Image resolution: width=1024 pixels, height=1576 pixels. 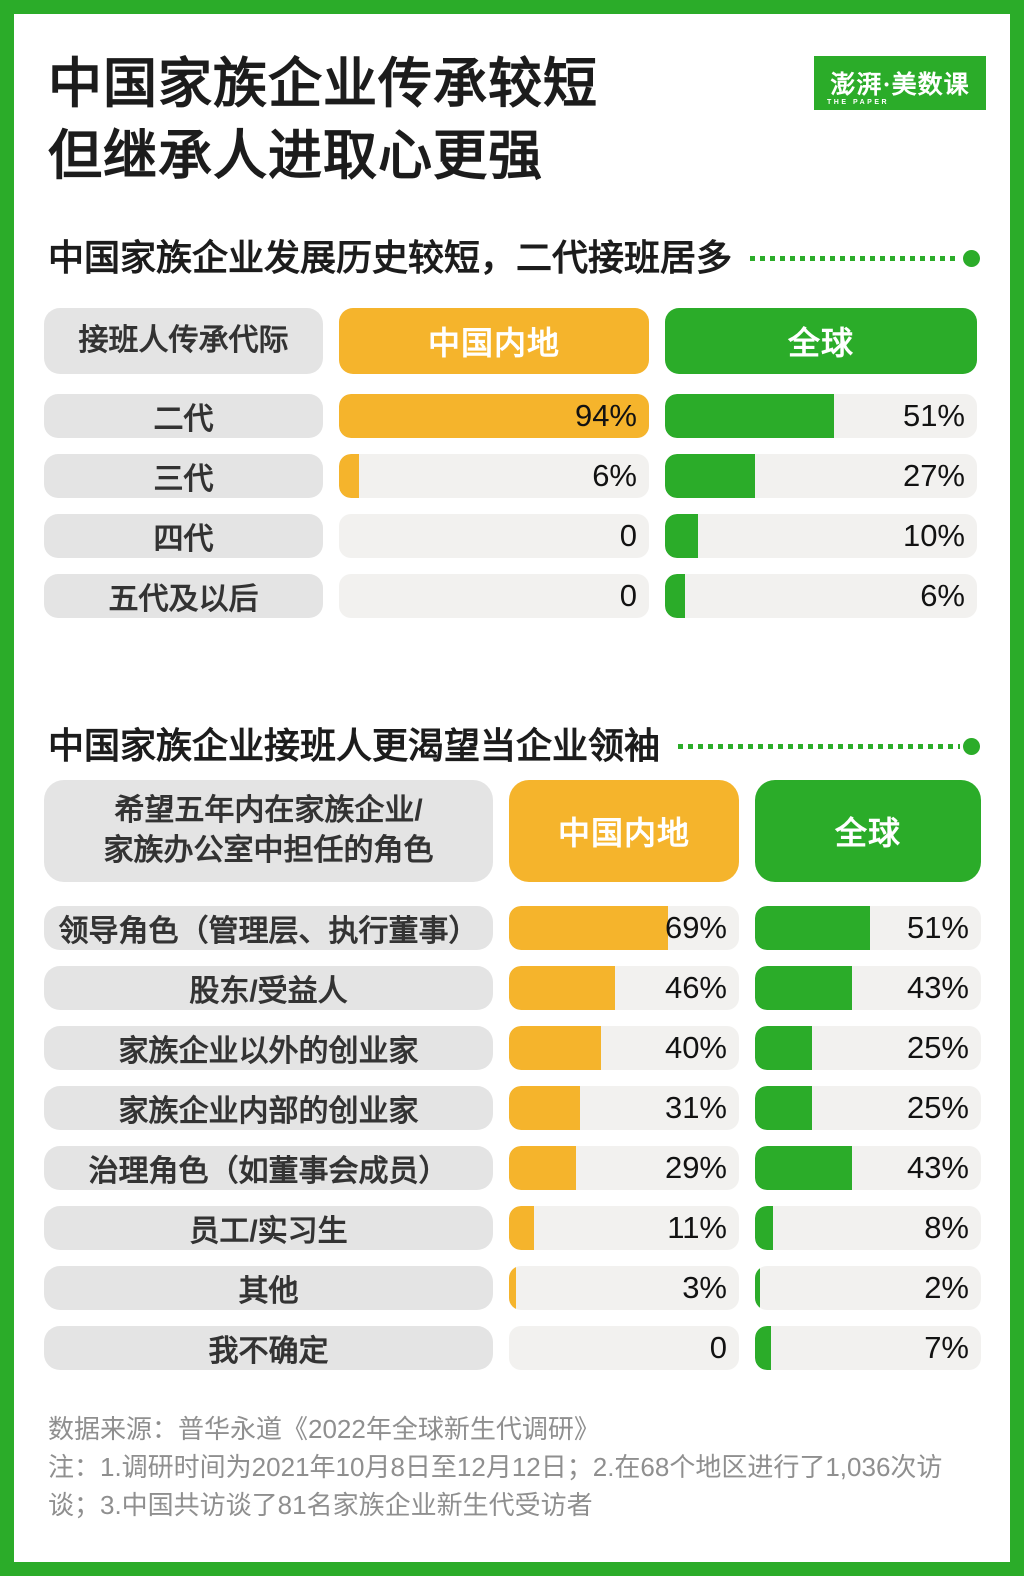 I want to click on table-header-row: 希望五年内在家族企业/ 家族办公室中担任的角色 中国内地 全球, so click(x=512, y=831).